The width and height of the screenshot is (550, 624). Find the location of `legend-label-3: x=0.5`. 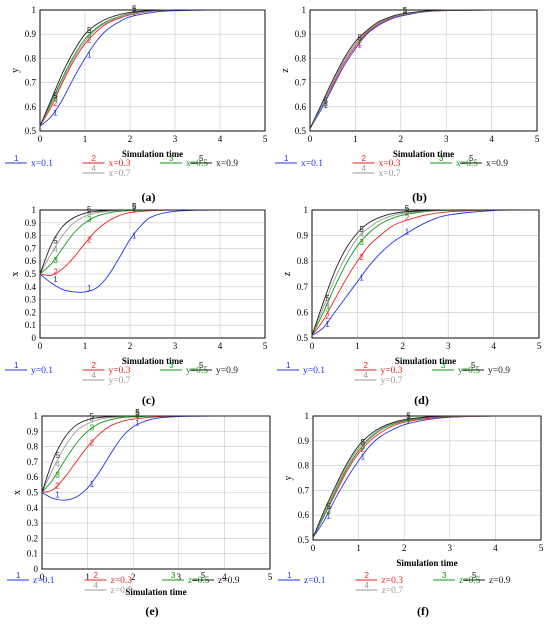

legend-label-3: x=0.5 is located at coordinates (197, 164).